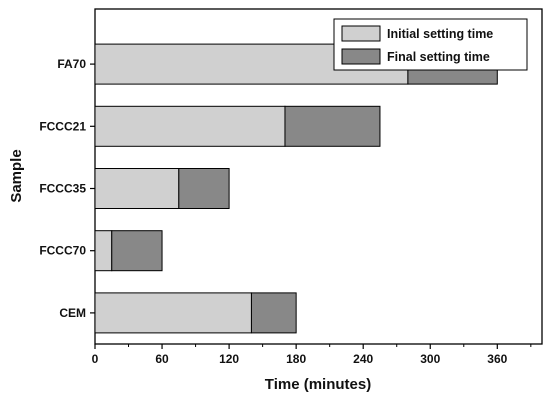 Image resolution: width=550 pixels, height=401 pixels. What do you see at coordinates (190, 126) in the screenshot?
I see `bar-fccc21-initial` at bounding box center [190, 126].